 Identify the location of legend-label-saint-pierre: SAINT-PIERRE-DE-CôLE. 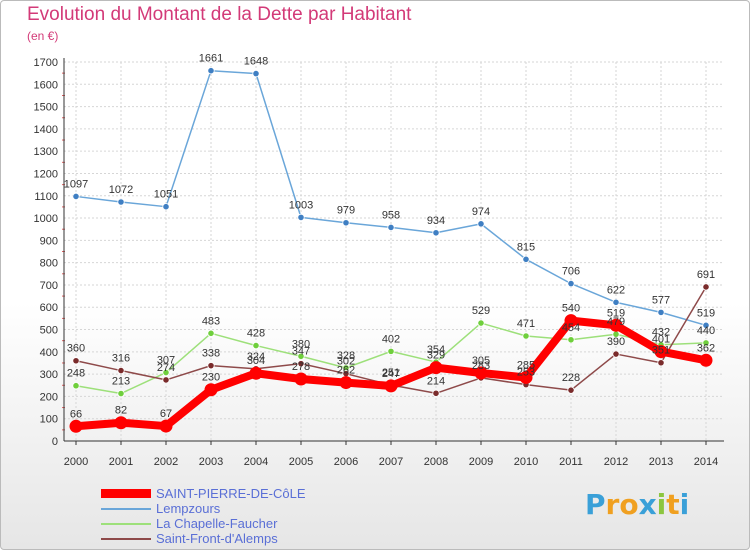
(231, 493).